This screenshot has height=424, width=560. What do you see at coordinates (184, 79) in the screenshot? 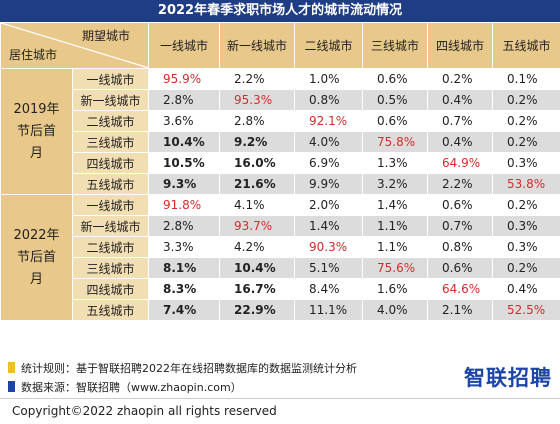
I see `flow-value-cell: 95.9%` at bounding box center [184, 79].